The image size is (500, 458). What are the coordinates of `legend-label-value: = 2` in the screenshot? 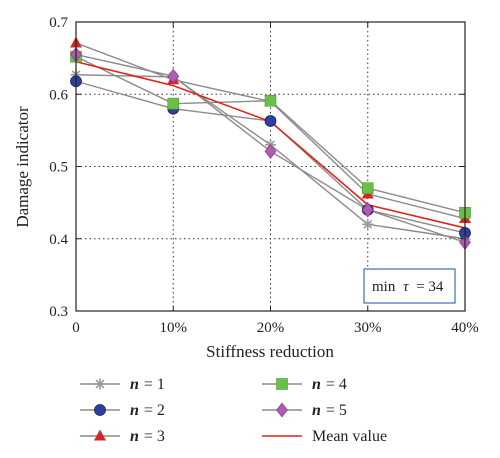 It's located at (154, 410).